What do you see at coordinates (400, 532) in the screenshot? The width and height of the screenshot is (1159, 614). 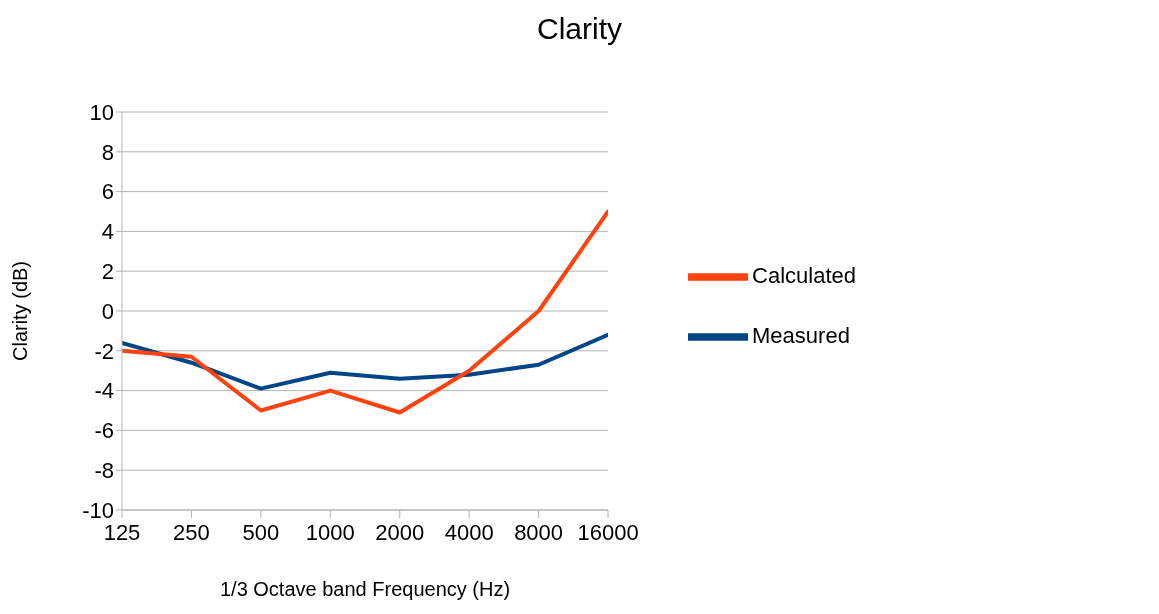 I see `x-tick-label: 2000` at bounding box center [400, 532].